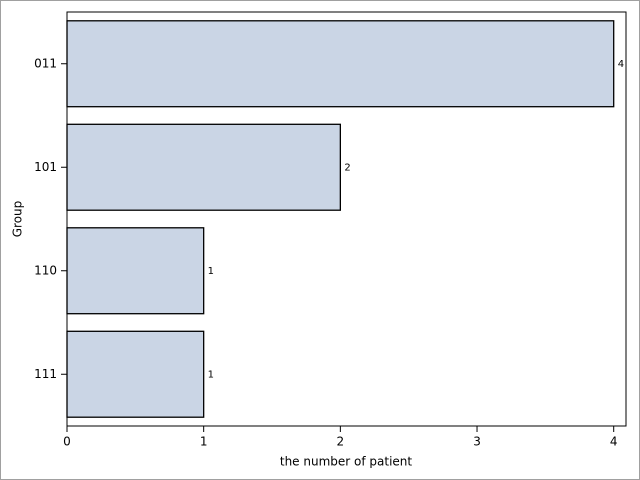 The width and height of the screenshot is (640, 480). Describe the element at coordinates (621, 64) in the screenshot. I see `value-label: 4` at that location.